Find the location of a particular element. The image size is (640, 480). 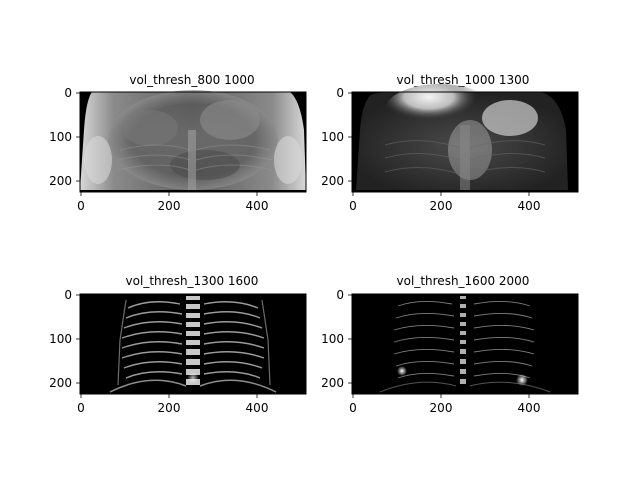

panel-1-title: vol_thresh_800 1000 is located at coordinates (191, 80).